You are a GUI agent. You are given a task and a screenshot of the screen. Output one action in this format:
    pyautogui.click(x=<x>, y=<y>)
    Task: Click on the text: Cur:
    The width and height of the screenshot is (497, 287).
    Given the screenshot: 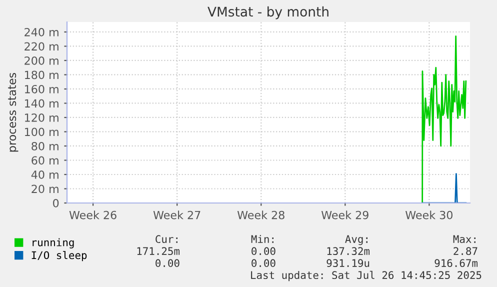 What is the action you would take?
    pyautogui.click(x=167, y=239)
    